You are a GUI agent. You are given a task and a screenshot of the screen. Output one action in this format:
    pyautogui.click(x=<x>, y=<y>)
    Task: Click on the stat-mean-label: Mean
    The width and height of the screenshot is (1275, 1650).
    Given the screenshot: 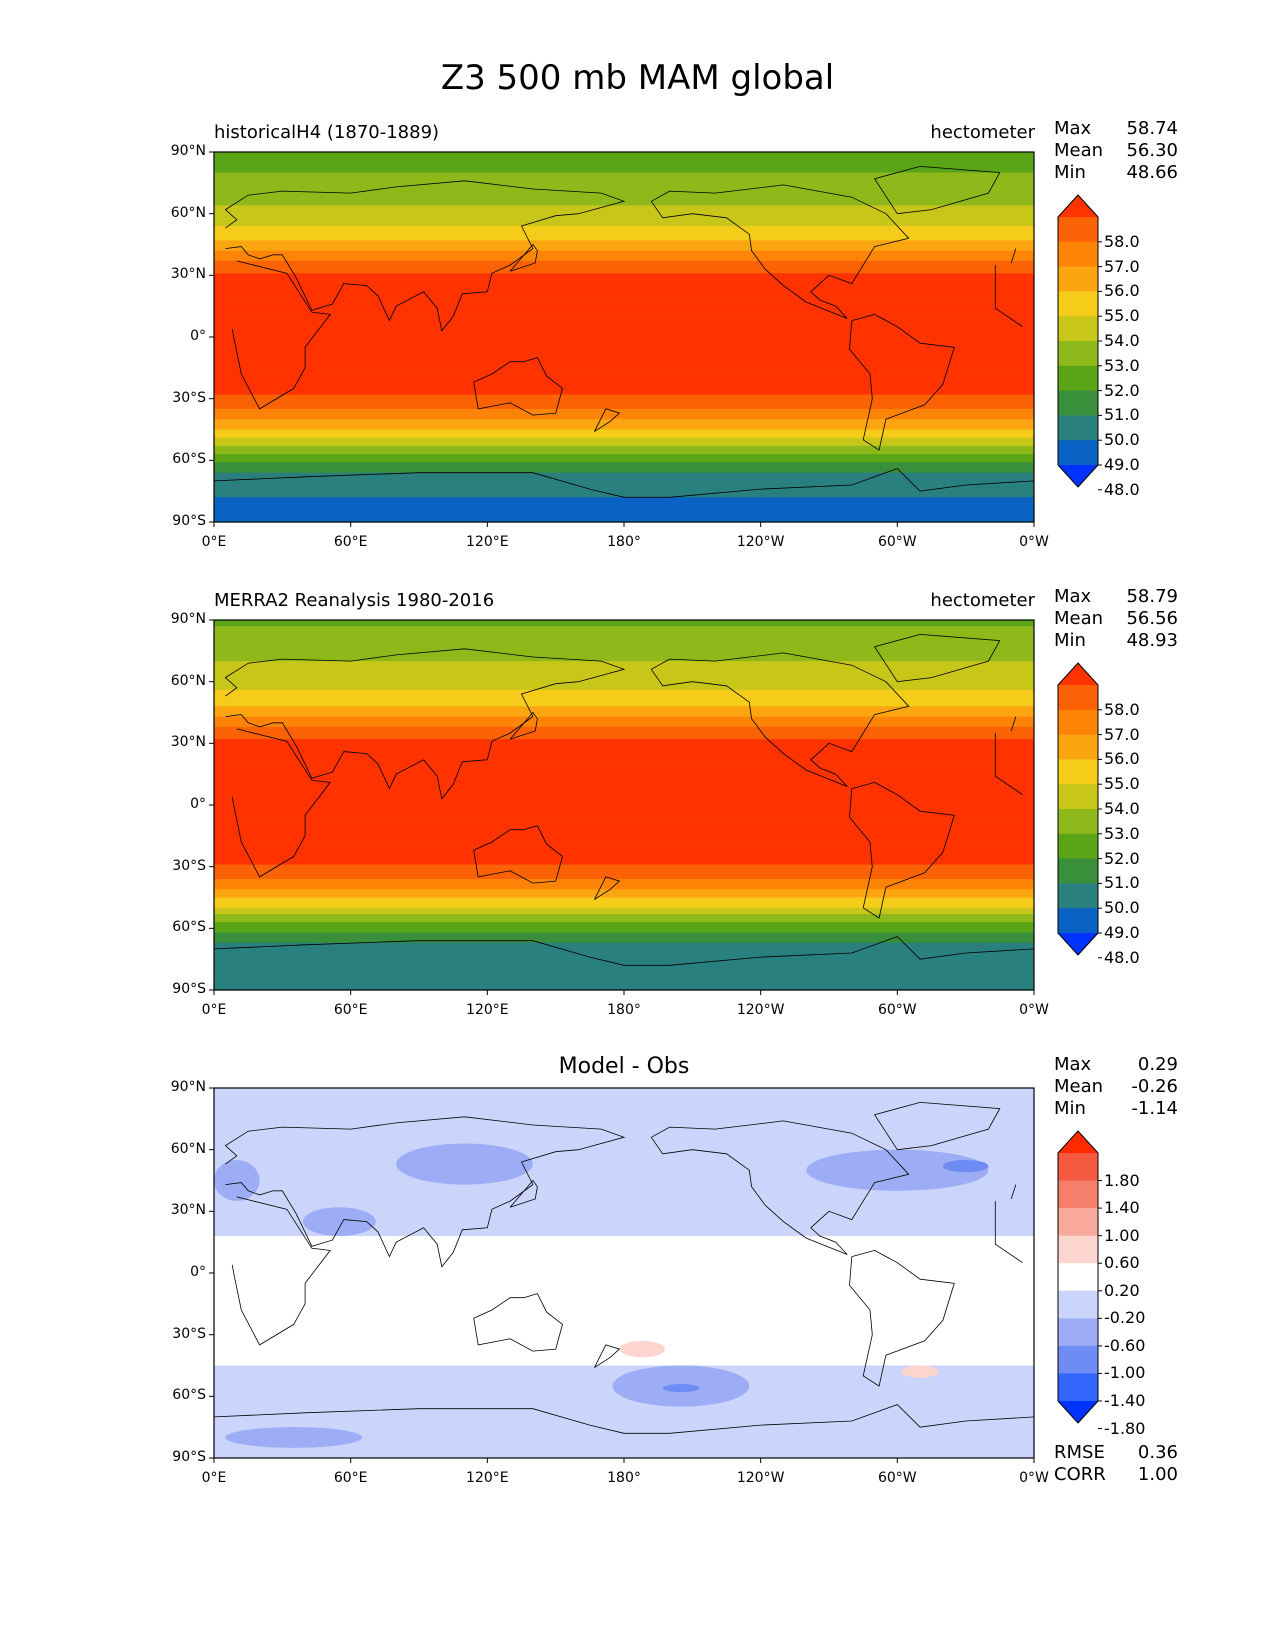 What is the action you would take?
    pyautogui.click(x=1079, y=1086)
    